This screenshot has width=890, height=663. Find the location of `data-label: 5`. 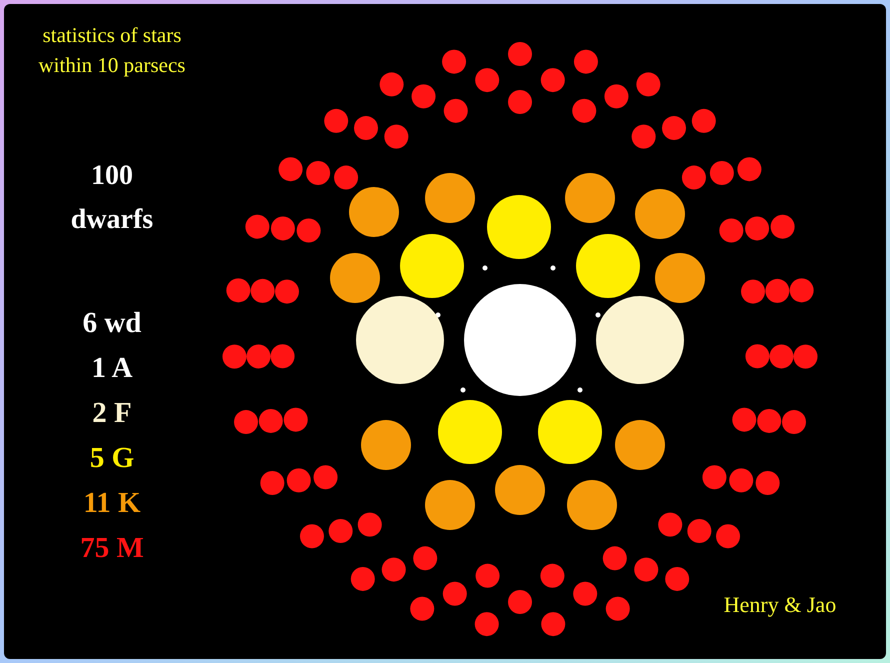

data-label: 5 is located at coordinates (97, 458).